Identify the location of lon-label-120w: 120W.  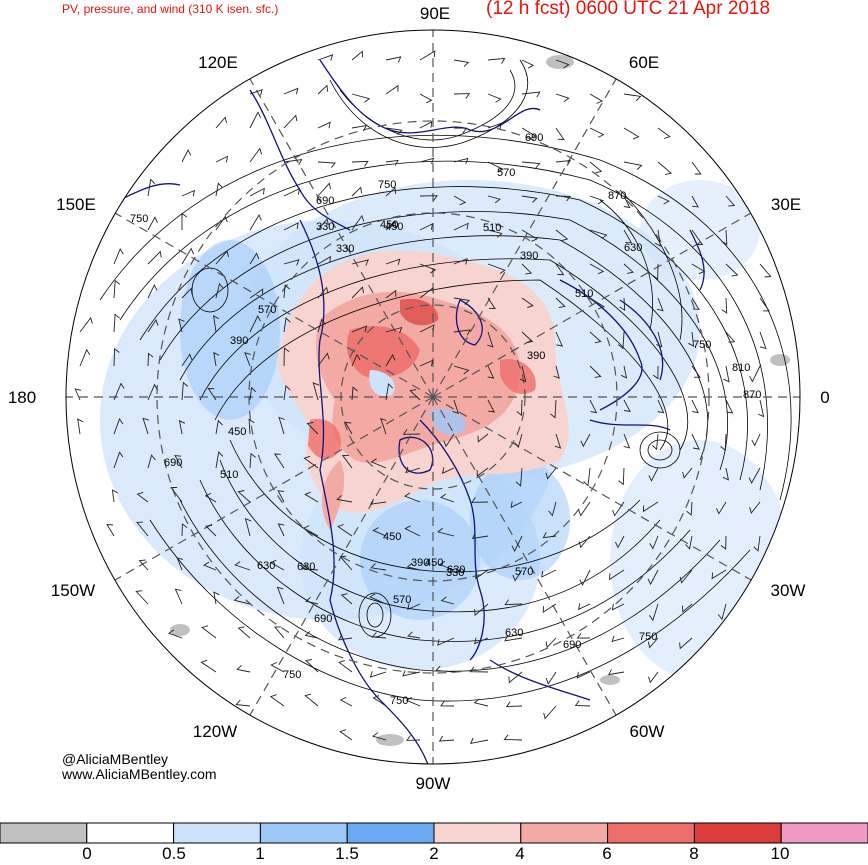
(215, 731).